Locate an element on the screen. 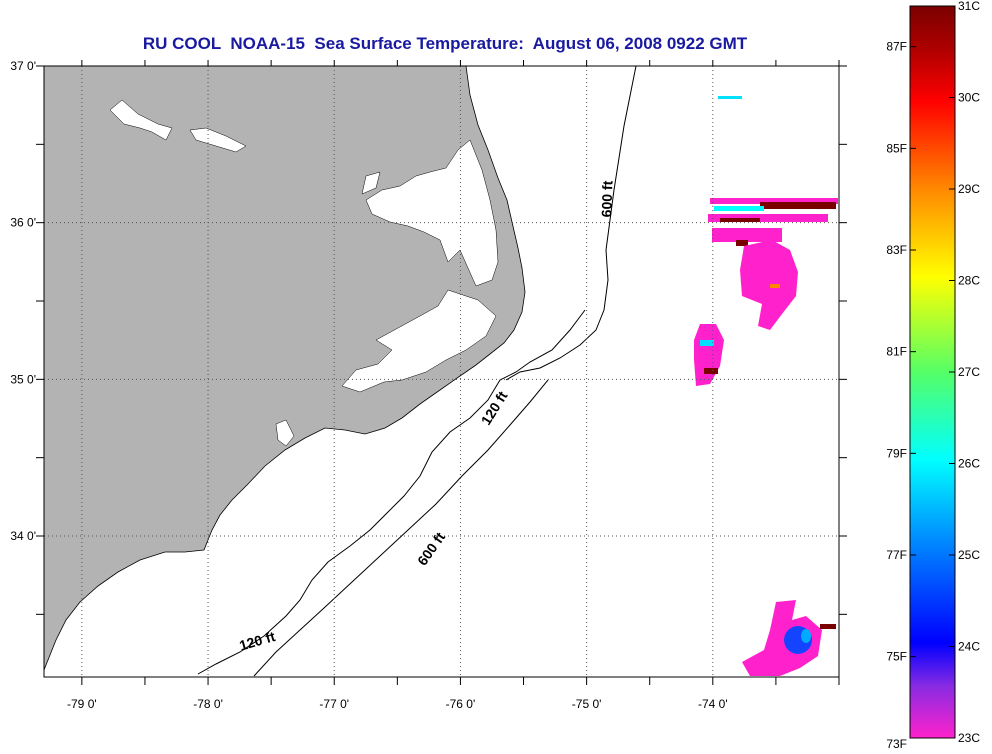  lon-tick-label: -74 0' is located at coordinates (713, 704).